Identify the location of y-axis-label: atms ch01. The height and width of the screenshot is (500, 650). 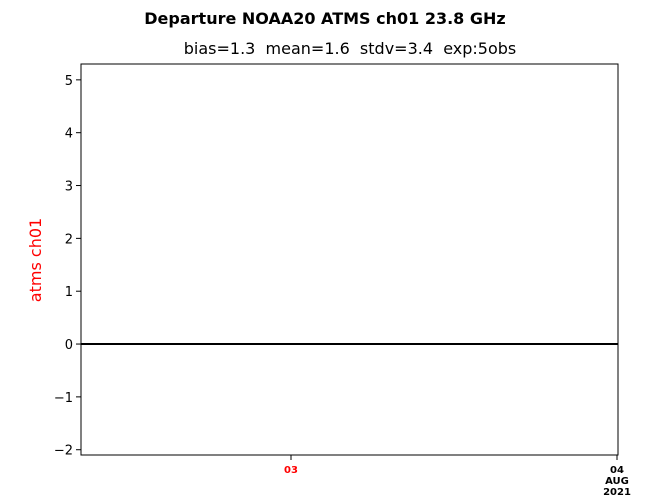
(35, 260).